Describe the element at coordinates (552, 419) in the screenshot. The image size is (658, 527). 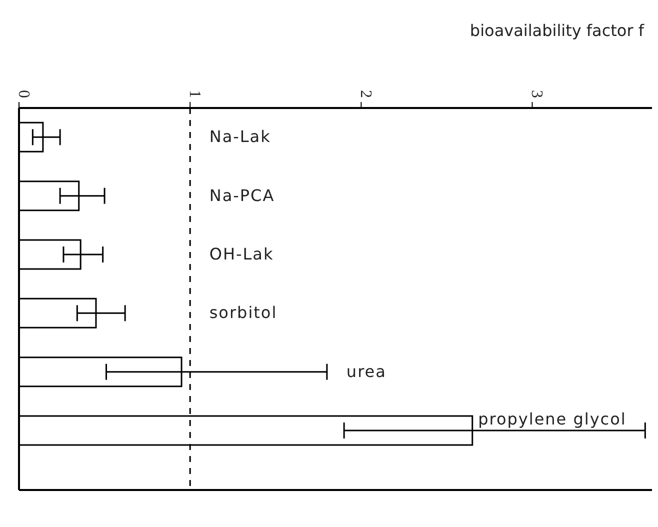
I see `y-tick-label: propylene glycol` at that location.